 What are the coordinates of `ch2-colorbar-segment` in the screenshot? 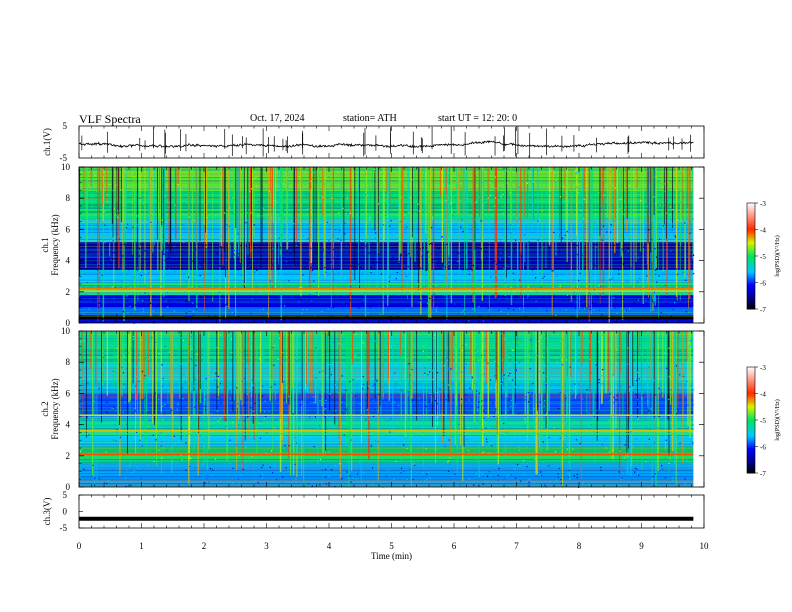 It's located at (751, 403).